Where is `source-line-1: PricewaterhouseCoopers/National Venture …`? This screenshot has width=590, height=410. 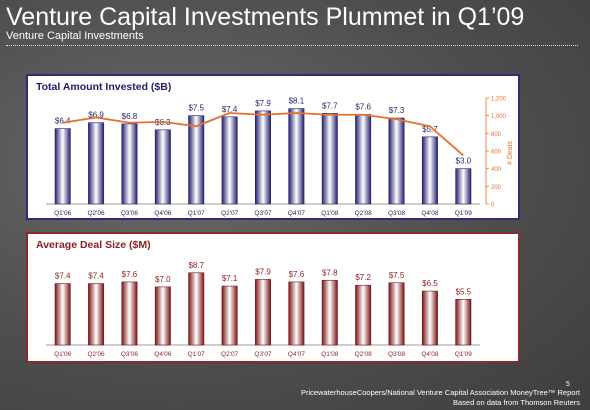
source-line-1: PricewaterhouseCoopers/National Venture … is located at coordinates (440, 392).